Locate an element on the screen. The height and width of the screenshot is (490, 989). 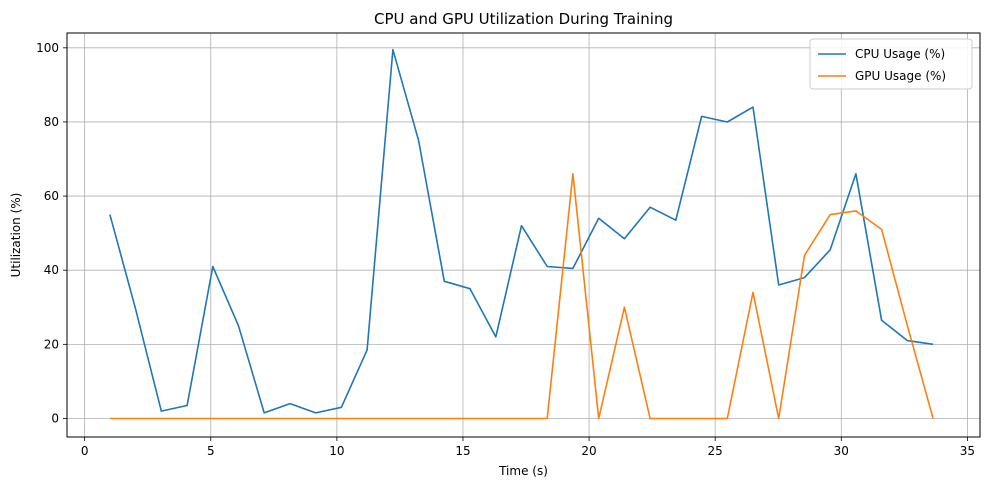
y-axis-ticks: 0 20 40 60 80 100 is located at coordinates (51, 233).